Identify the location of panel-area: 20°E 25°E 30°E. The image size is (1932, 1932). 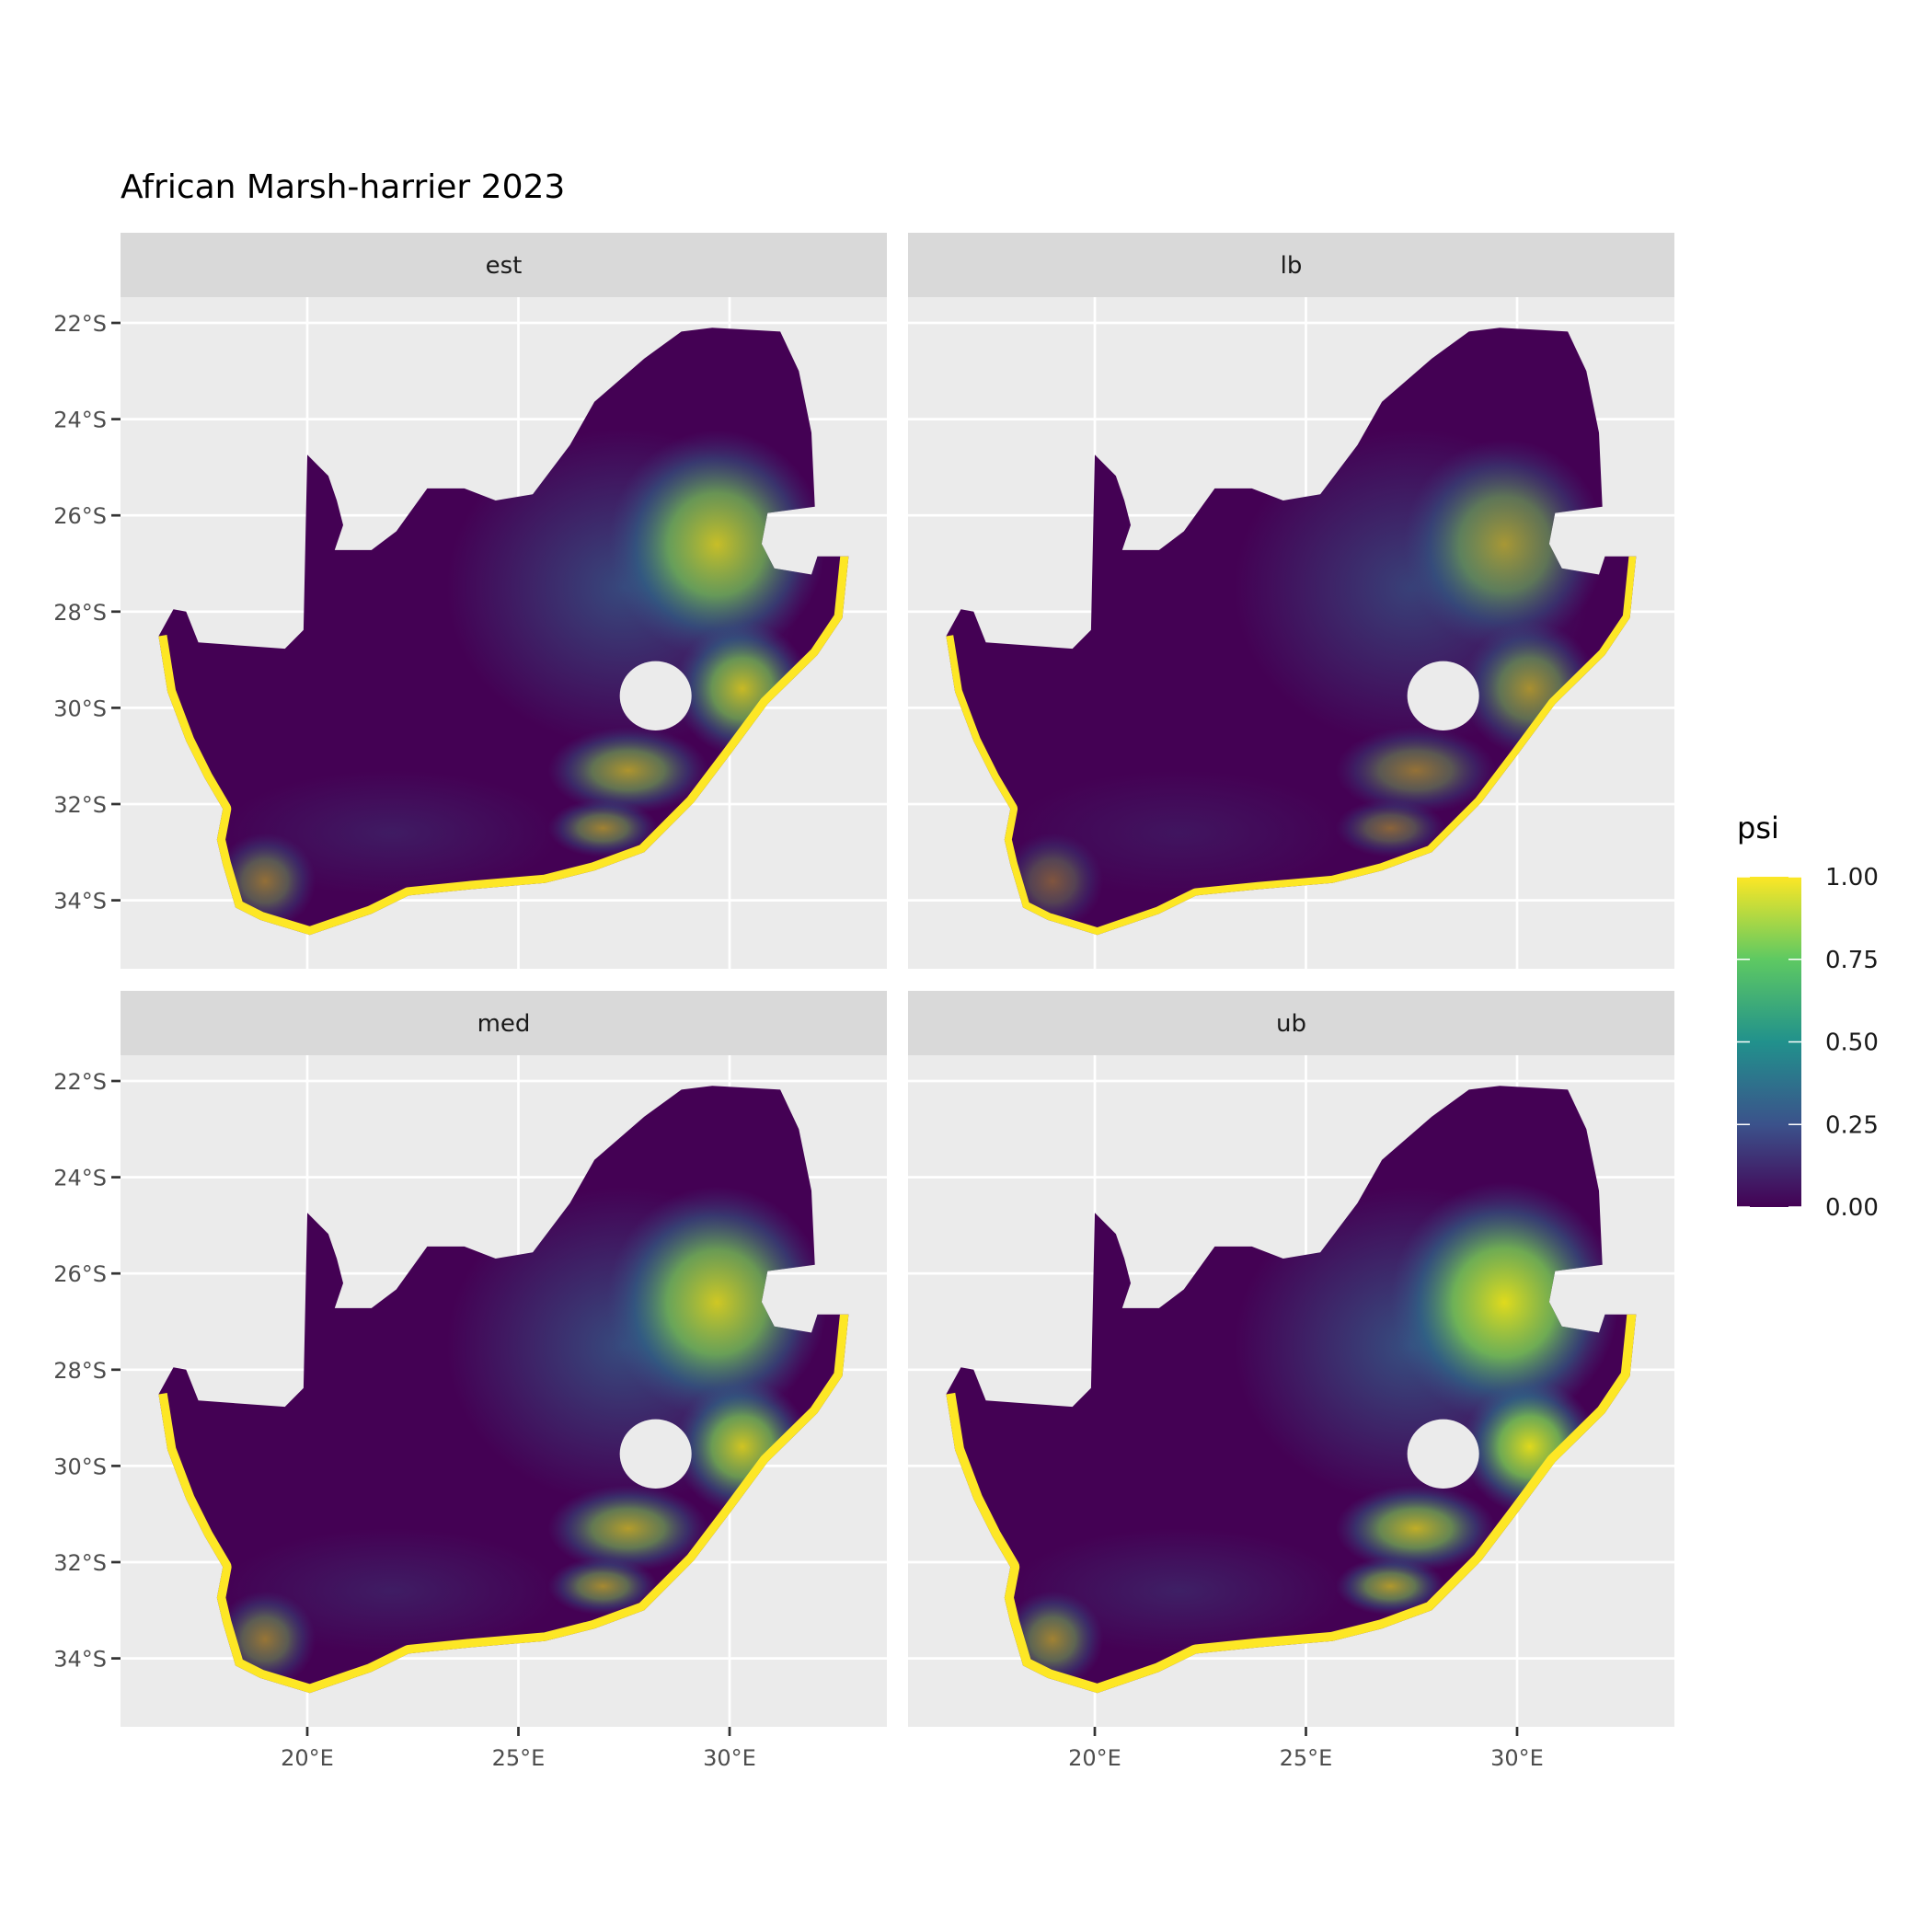
(1291, 1413).